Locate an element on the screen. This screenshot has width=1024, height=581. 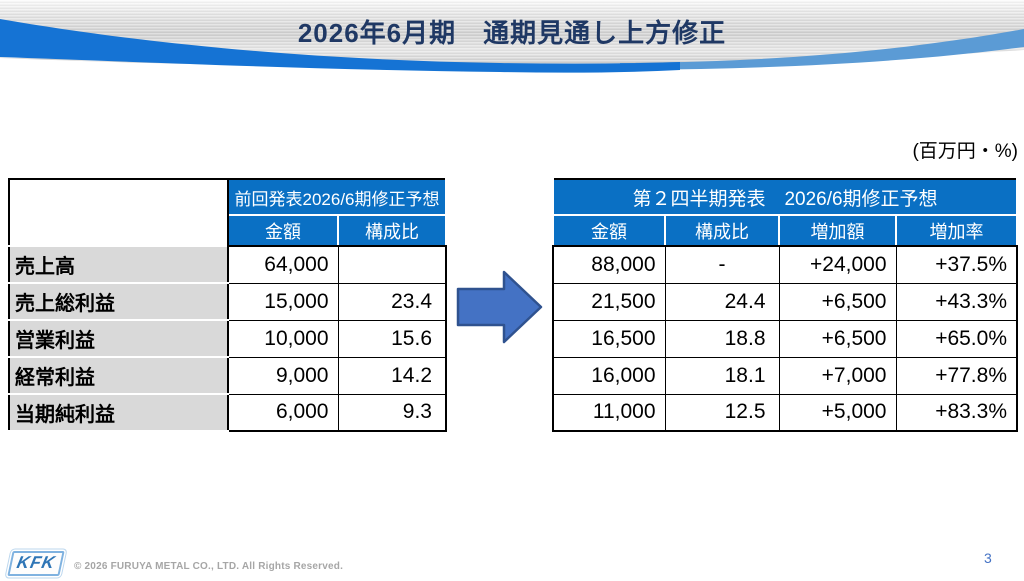
right-col-header-amount: 金額 is located at coordinates (609, 231).